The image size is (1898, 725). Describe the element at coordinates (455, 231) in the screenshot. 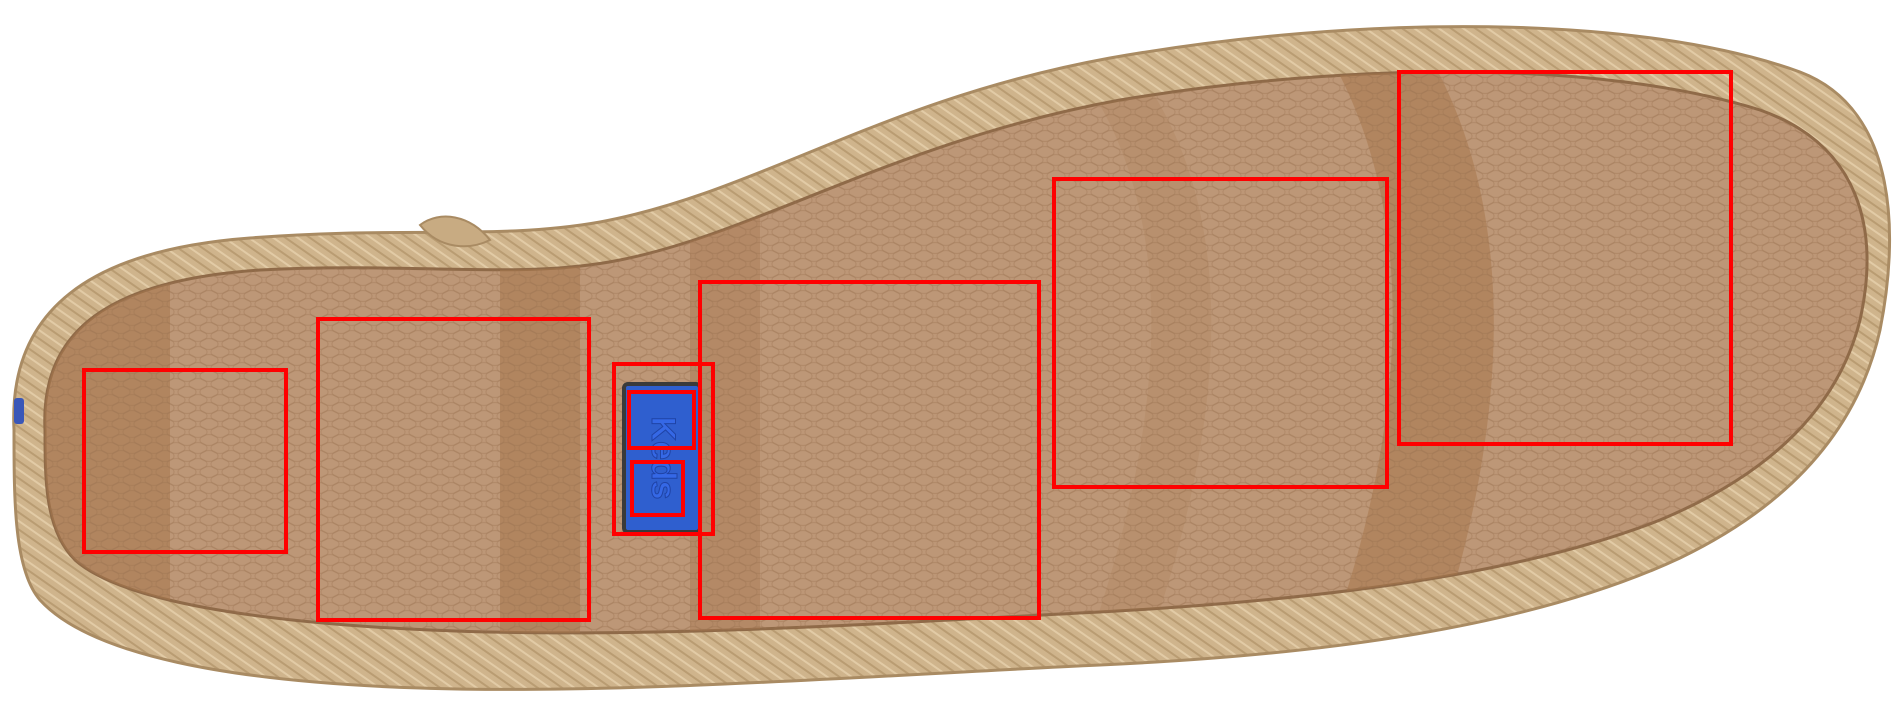

I see `rope-fold` at that location.